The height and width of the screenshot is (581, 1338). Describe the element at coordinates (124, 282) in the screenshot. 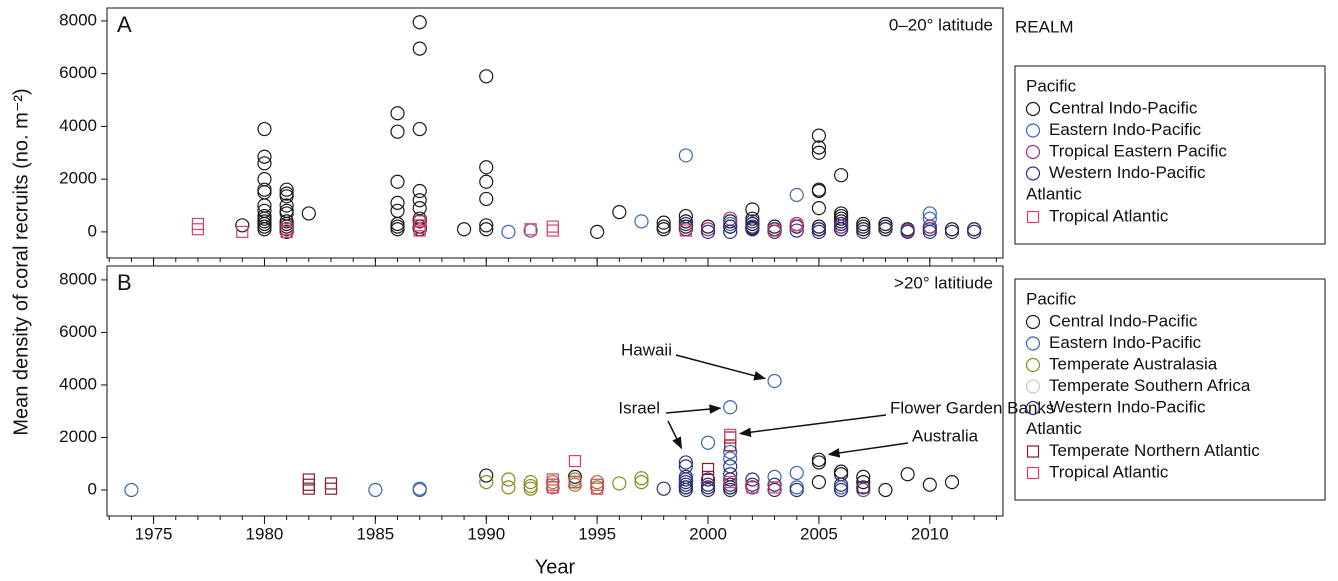

I see `panel-label: B` at that location.